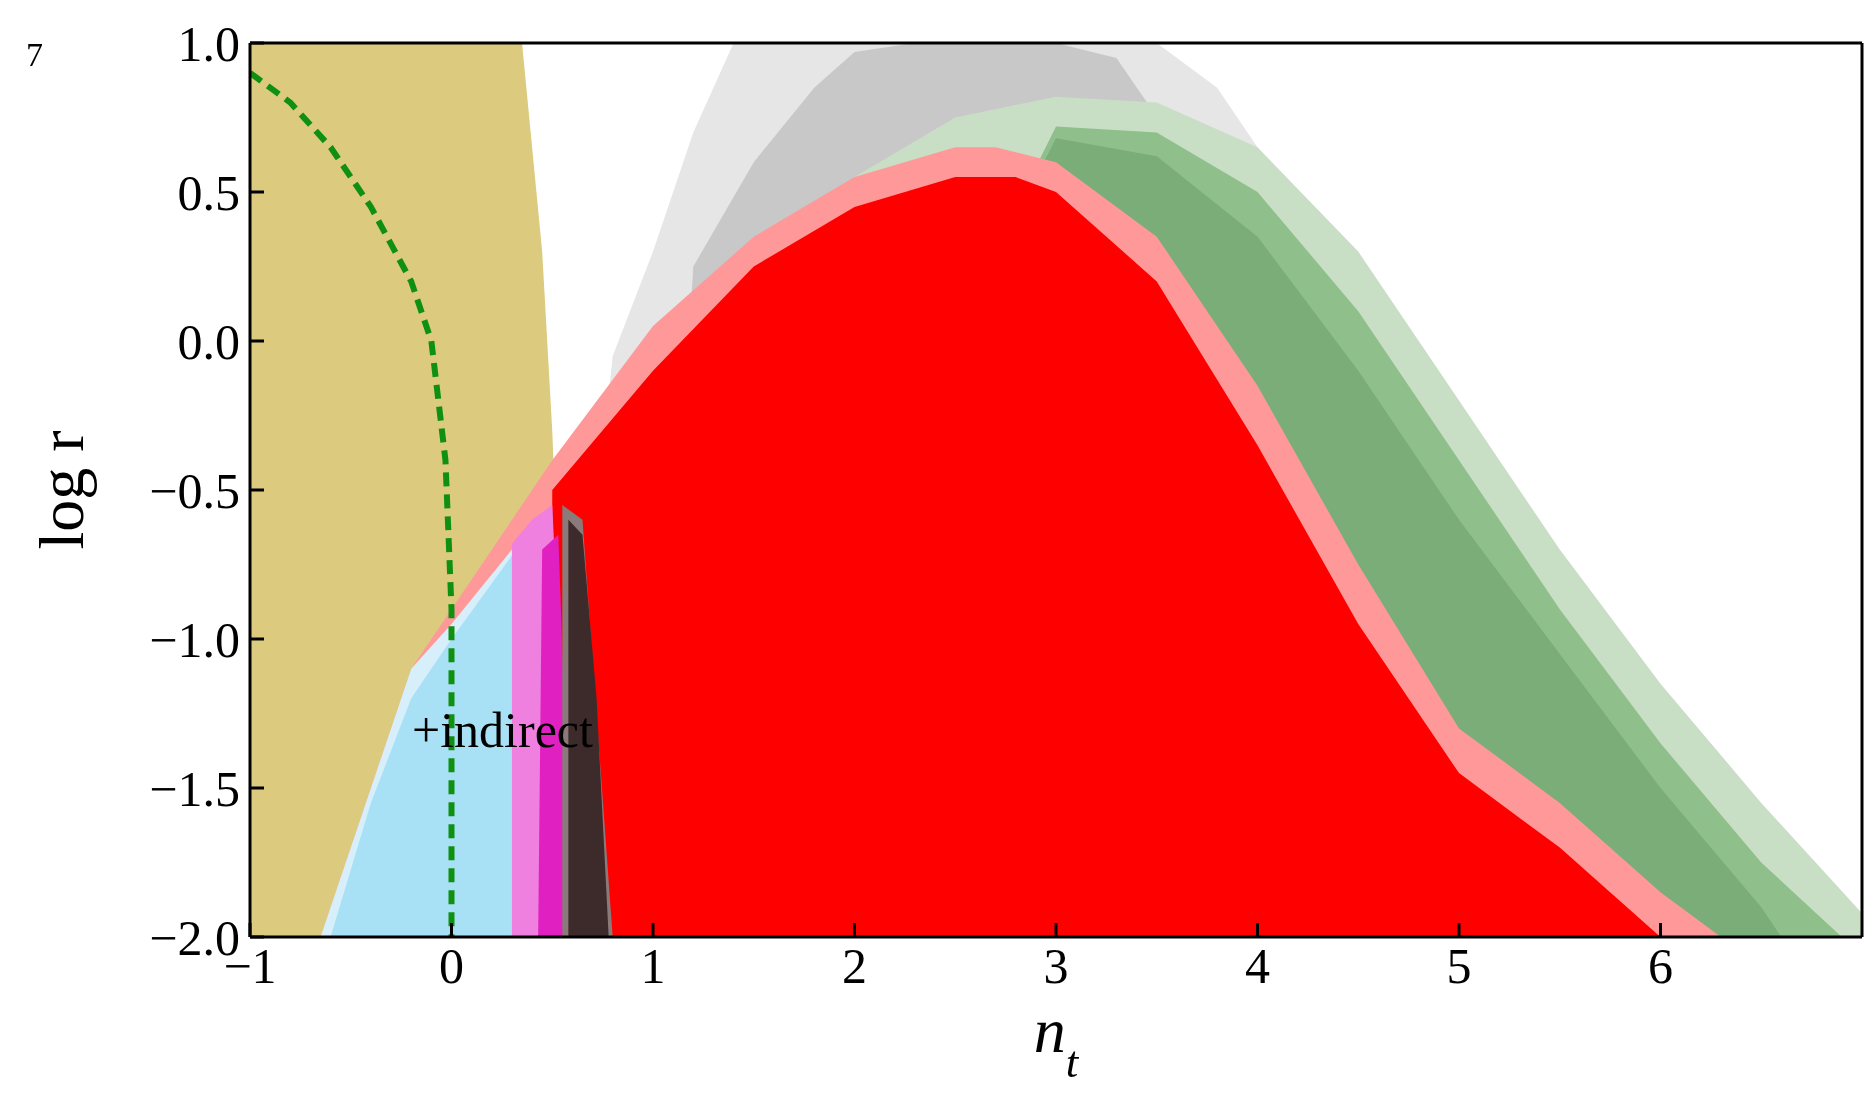 The height and width of the screenshot is (1097, 1867). What do you see at coordinates (653, 965) in the screenshot?
I see `x-tick-label: 1` at bounding box center [653, 965].